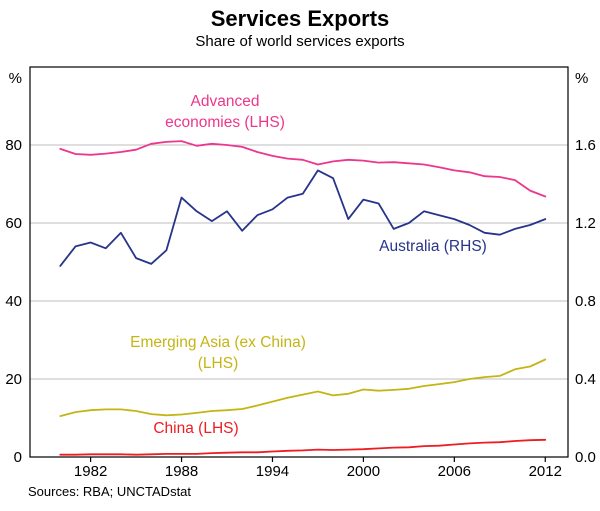 Image resolution: width=600 pixels, height=511 pixels. What do you see at coordinates (454, 471) in the screenshot?
I see `x-axis-tick-label: 2006` at bounding box center [454, 471].